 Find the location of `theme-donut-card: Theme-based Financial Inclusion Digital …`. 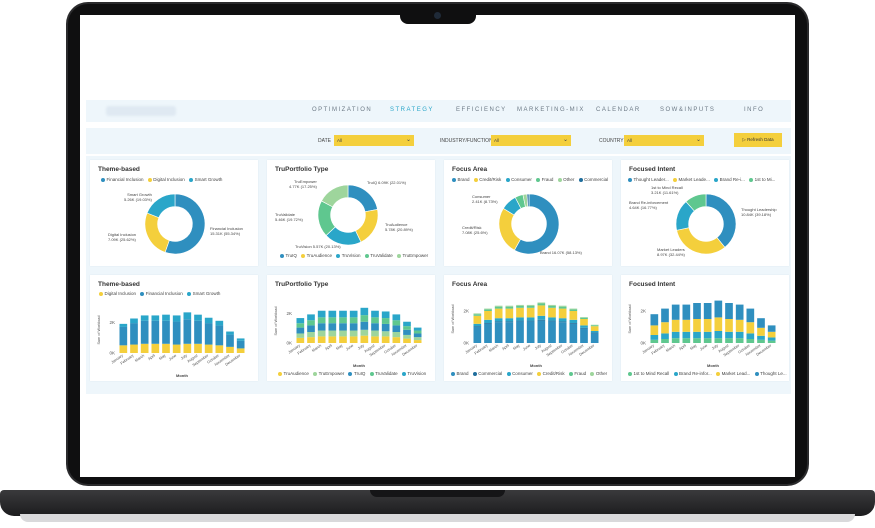

theme-donut-card: Theme-based Financial Inclusion Digital … is located at coordinates (174, 213).